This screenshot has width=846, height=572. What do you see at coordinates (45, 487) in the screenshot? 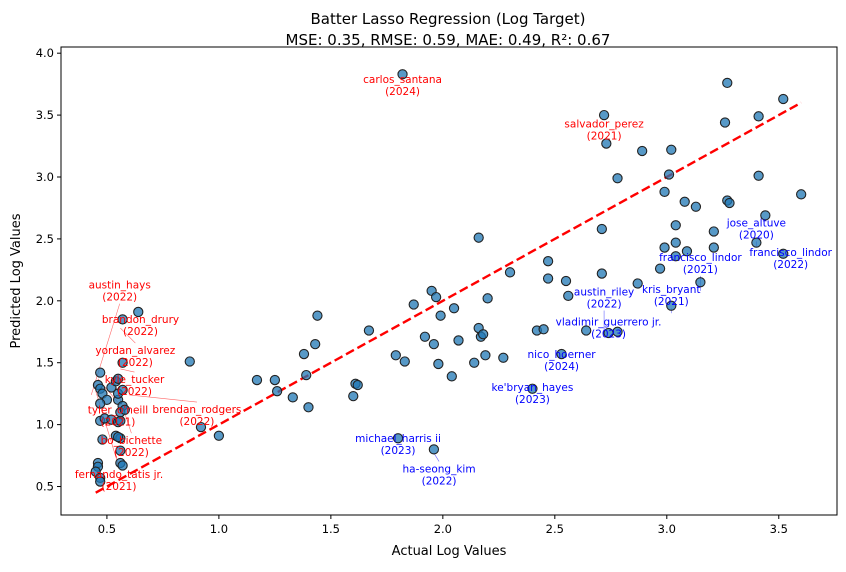
I see `y-tick-label: 0.5` at bounding box center [45, 487].